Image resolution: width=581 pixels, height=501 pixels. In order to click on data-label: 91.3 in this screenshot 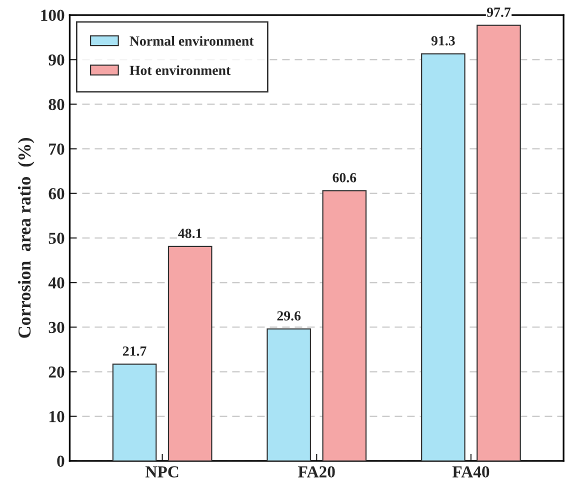, I will do `click(443, 41)`.